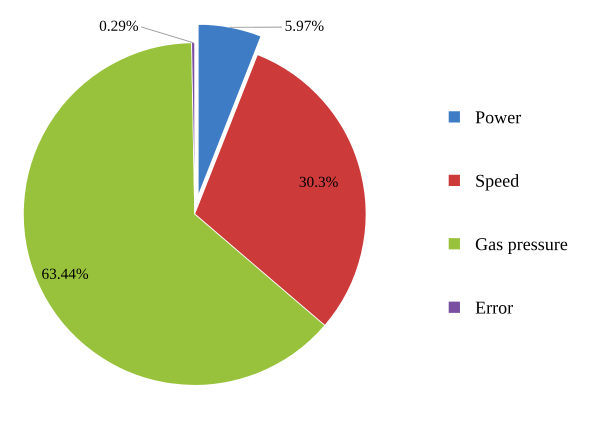 The height and width of the screenshot is (428, 590). Describe the element at coordinates (497, 182) in the screenshot. I see `legend-label: Speed` at that location.